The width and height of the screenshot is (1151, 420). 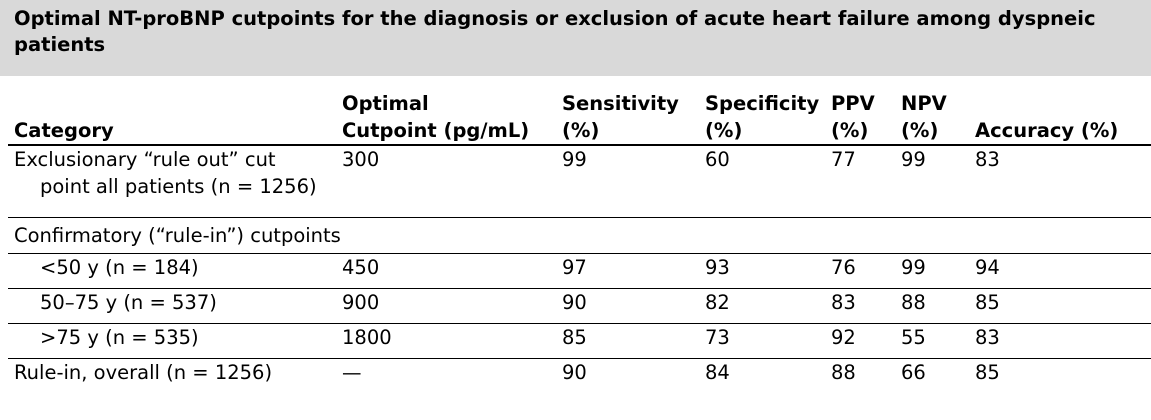 I want to click on row-category: 50–75 y (n = 537), so click(x=172, y=306).